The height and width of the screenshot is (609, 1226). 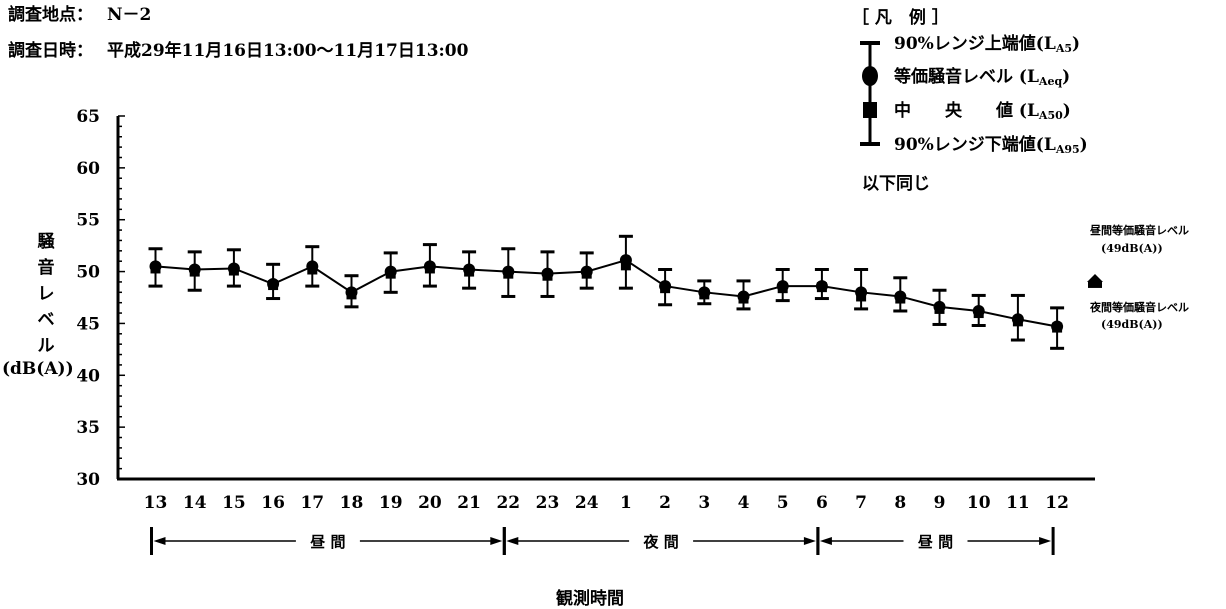 What do you see at coordinates (1057, 503) in the screenshot?
I see `x-tick-label: 12` at bounding box center [1057, 503].